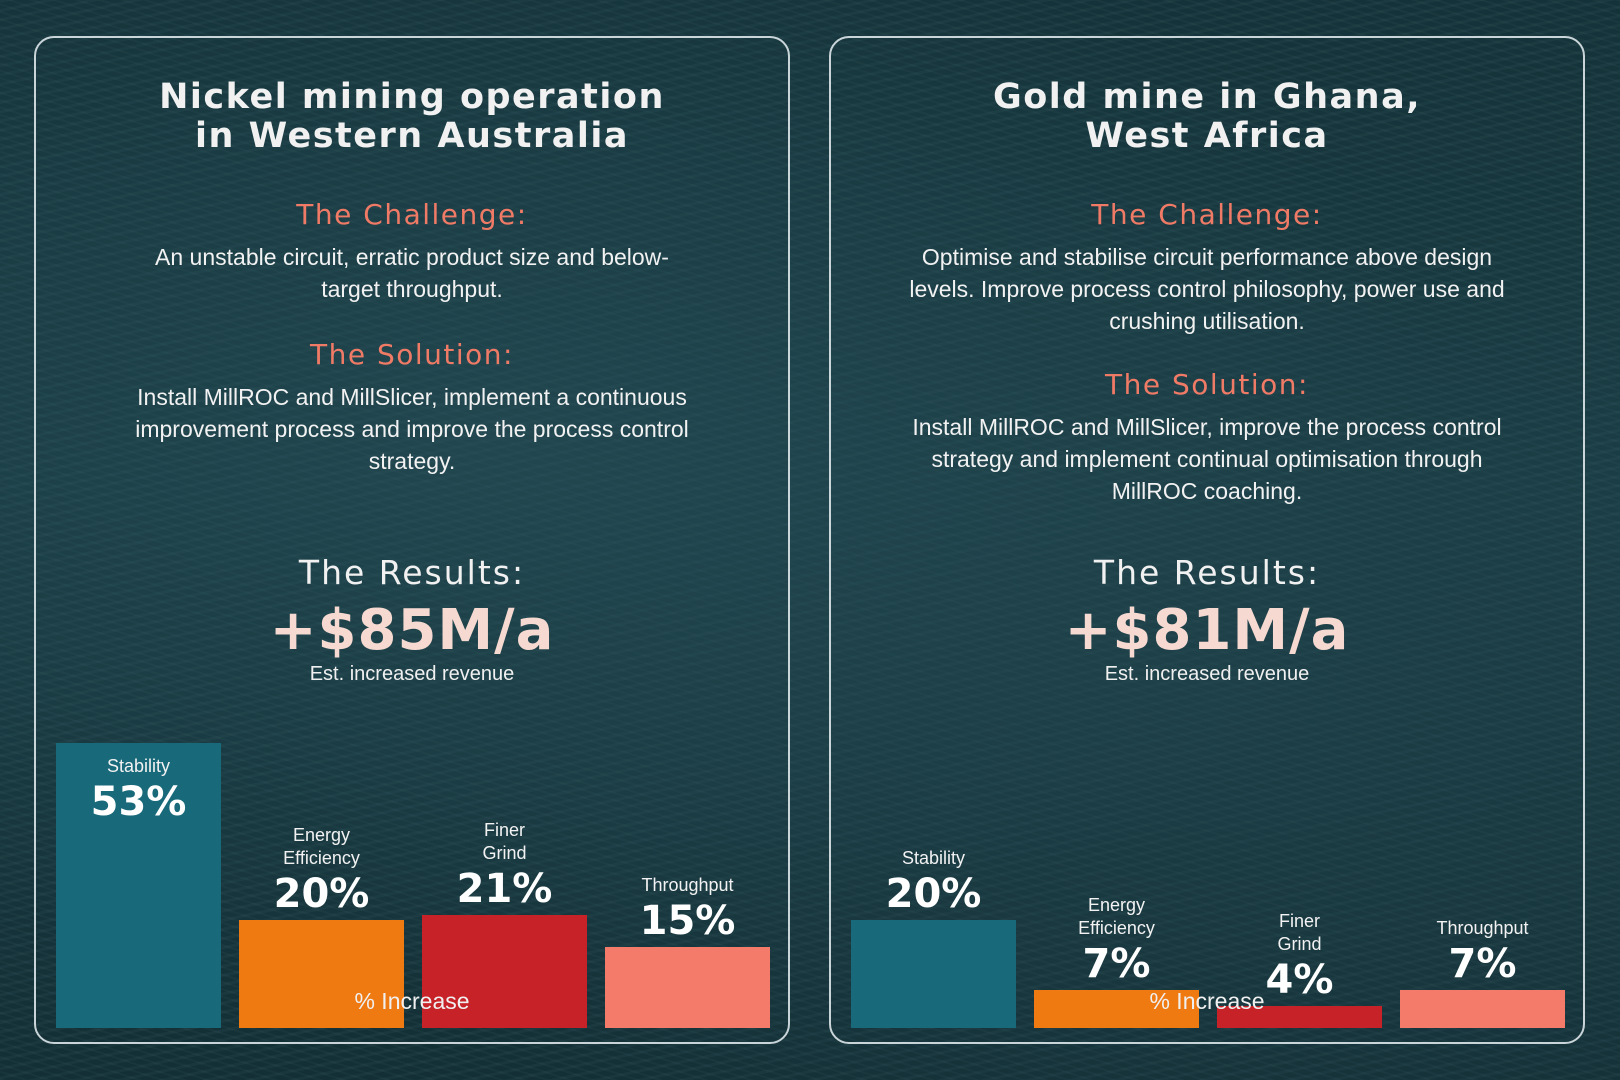 This screenshot has height=1080, width=1620. Describe the element at coordinates (933, 894) in the screenshot. I see `bar-value-stability: 20%` at that location.